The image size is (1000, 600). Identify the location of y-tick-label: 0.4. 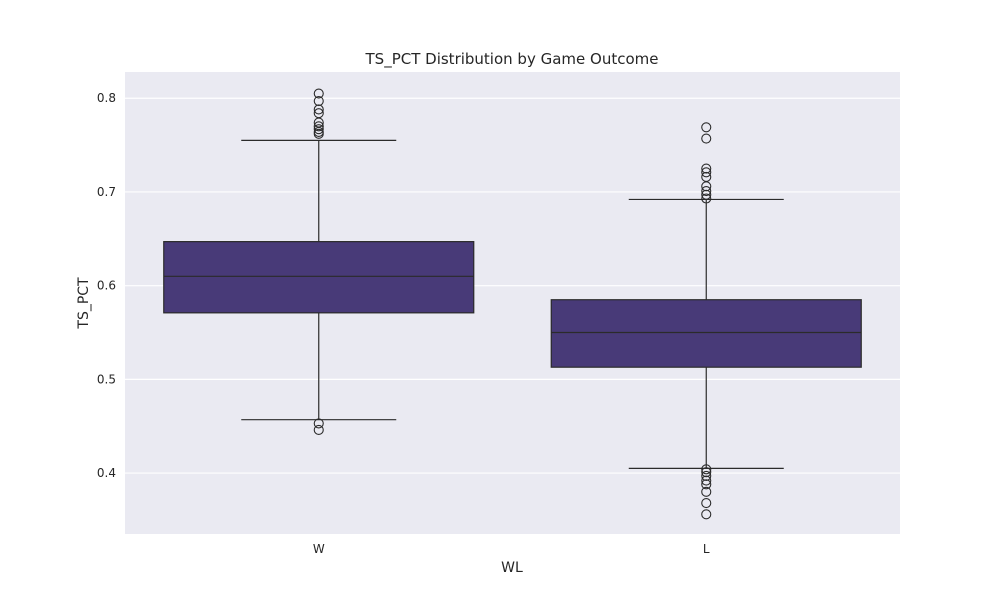
(106, 473).